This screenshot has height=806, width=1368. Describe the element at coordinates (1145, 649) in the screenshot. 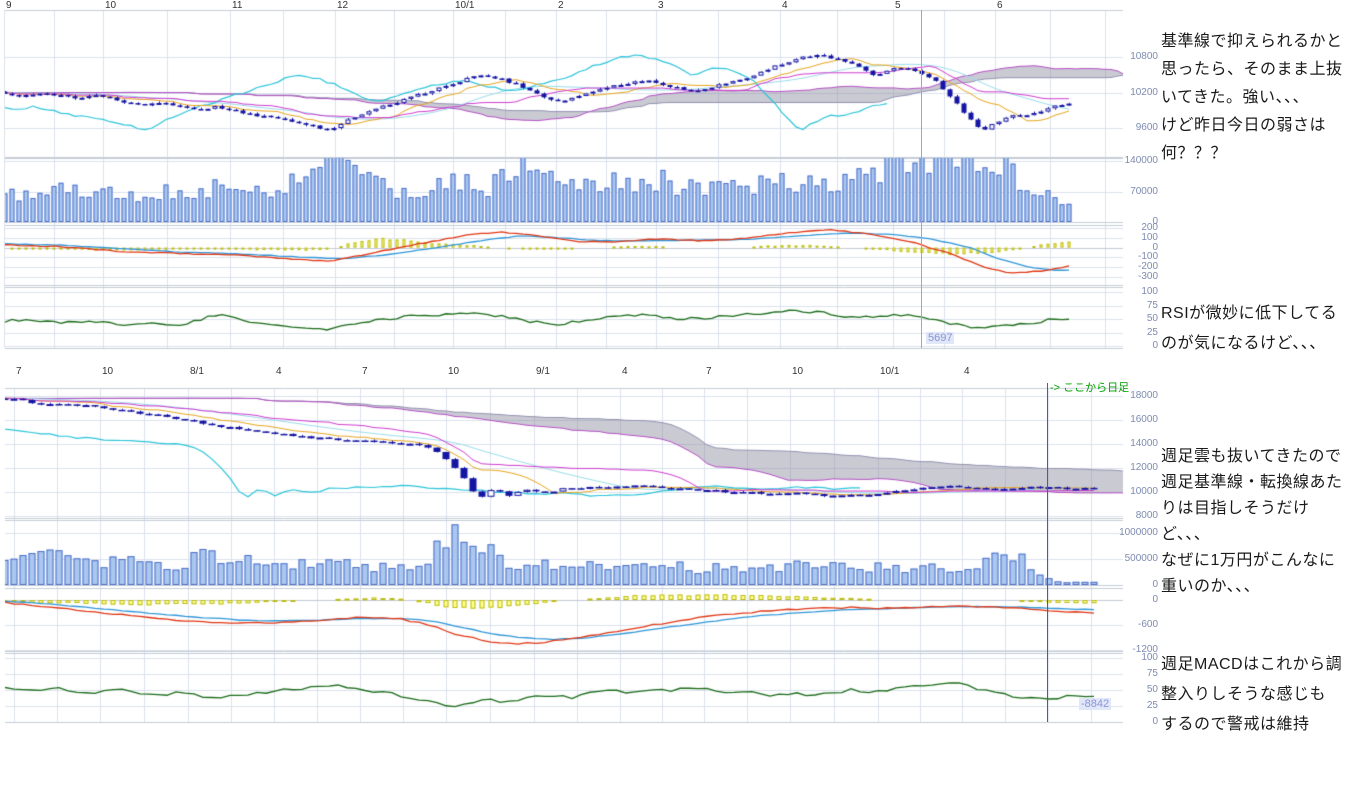

I see `y-axis-label-macd: -1200` at that location.